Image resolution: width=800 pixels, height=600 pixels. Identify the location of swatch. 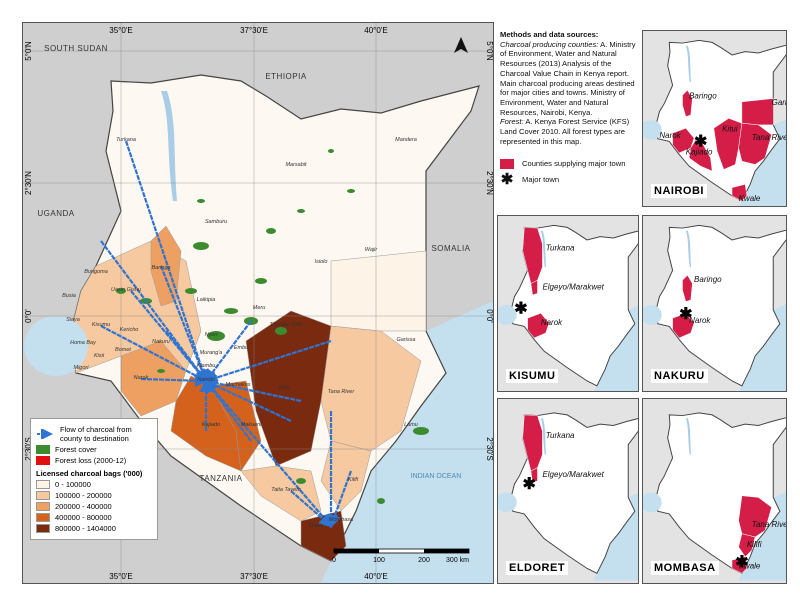
(507, 163).